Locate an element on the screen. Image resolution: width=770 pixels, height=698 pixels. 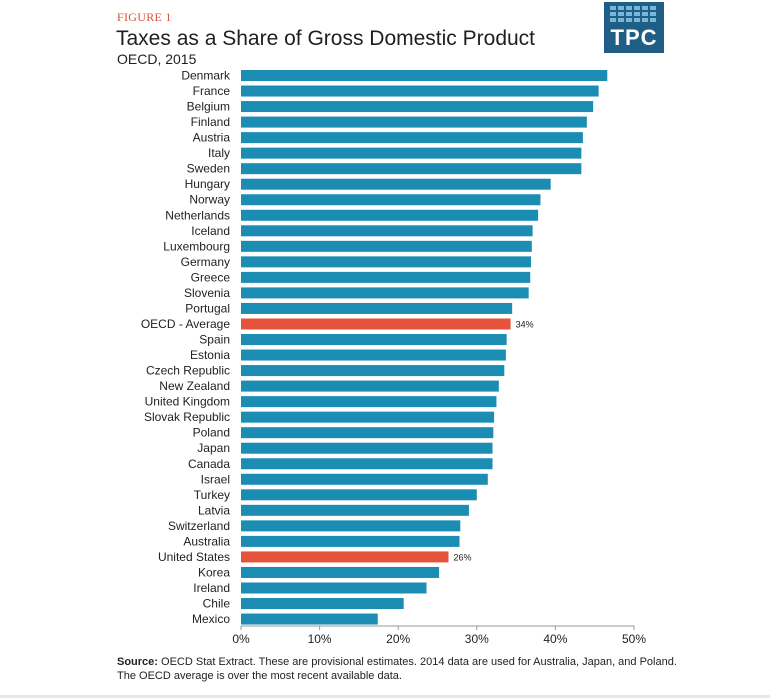
category-label-chile: Chile is located at coordinates (217, 604).